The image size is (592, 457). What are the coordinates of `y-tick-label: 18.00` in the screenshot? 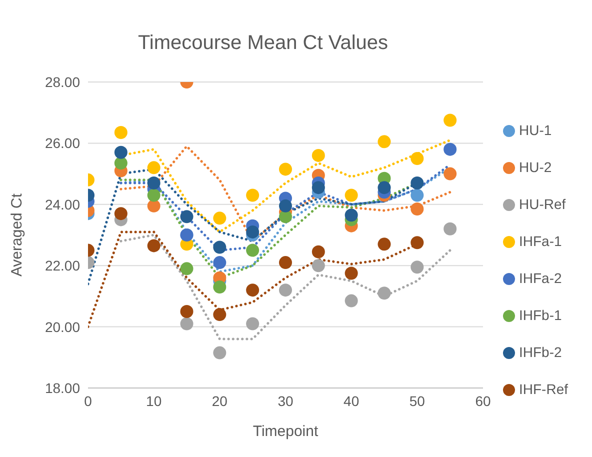 It's located at (62, 388).